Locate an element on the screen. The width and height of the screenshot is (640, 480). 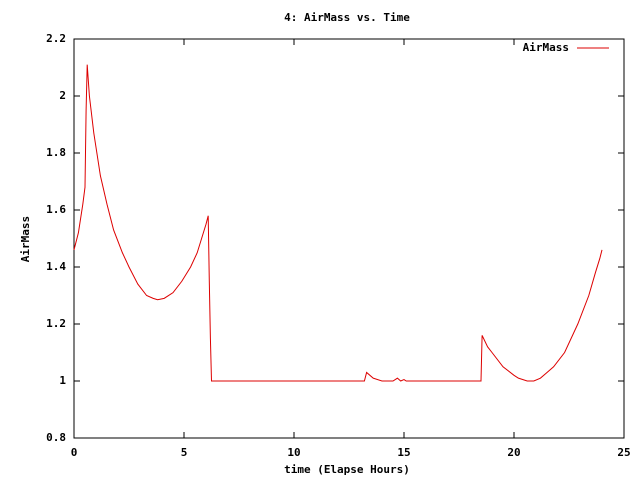
y-tick-label: 2 is located at coordinates (62, 95).